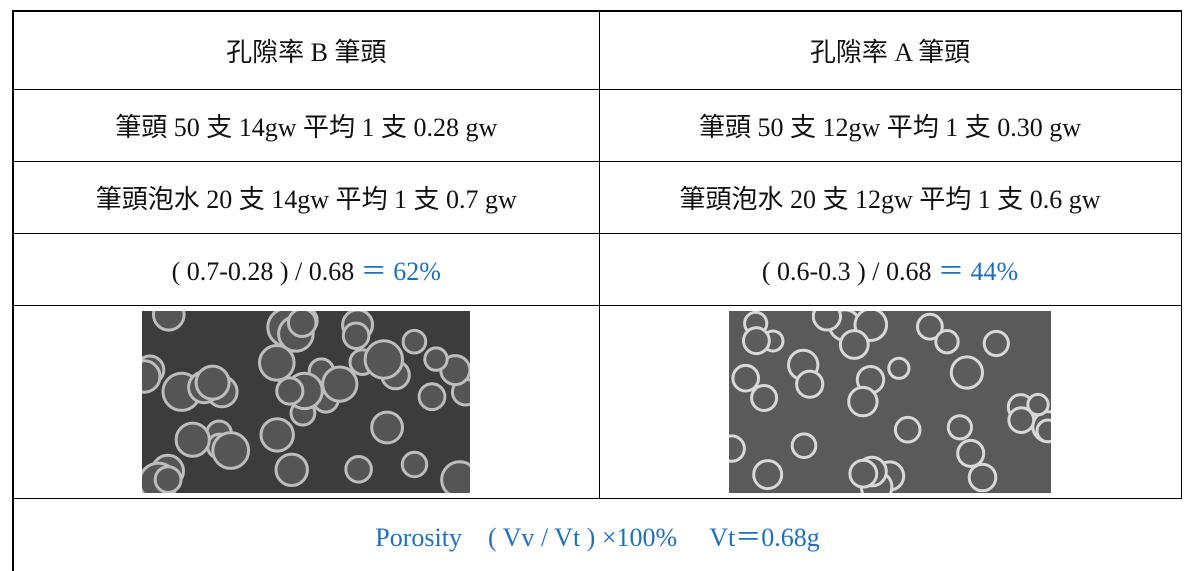 Image resolution: width=1191 pixels, height=571 pixels. What do you see at coordinates (263, 271) in the screenshot?
I see `formula: ( 0.7-0.28 ) / 0.68` at bounding box center [263, 271].